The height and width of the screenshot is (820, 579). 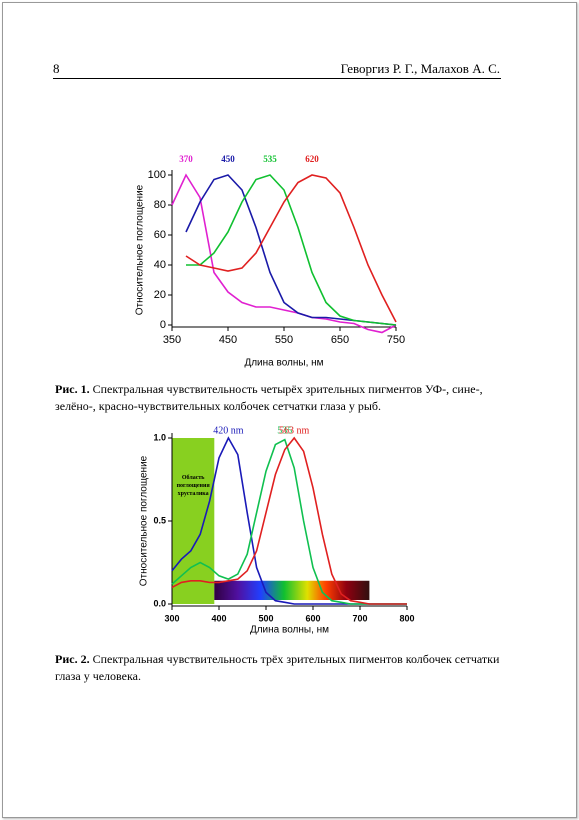 I want to click on y-tick-label: 1.0, so click(x=159, y=437).